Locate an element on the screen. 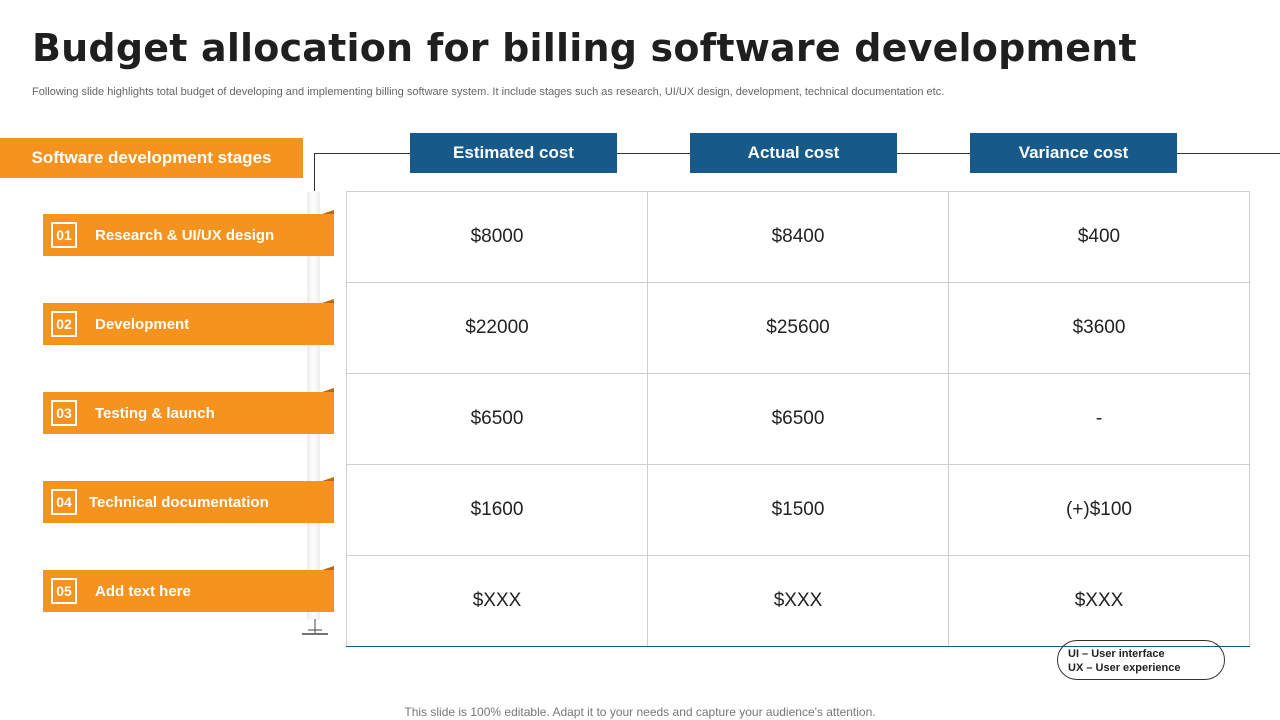 The image size is (1280, 720). stage-item-documentation: 04 Technical documentation is located at coordinates (188, 500).